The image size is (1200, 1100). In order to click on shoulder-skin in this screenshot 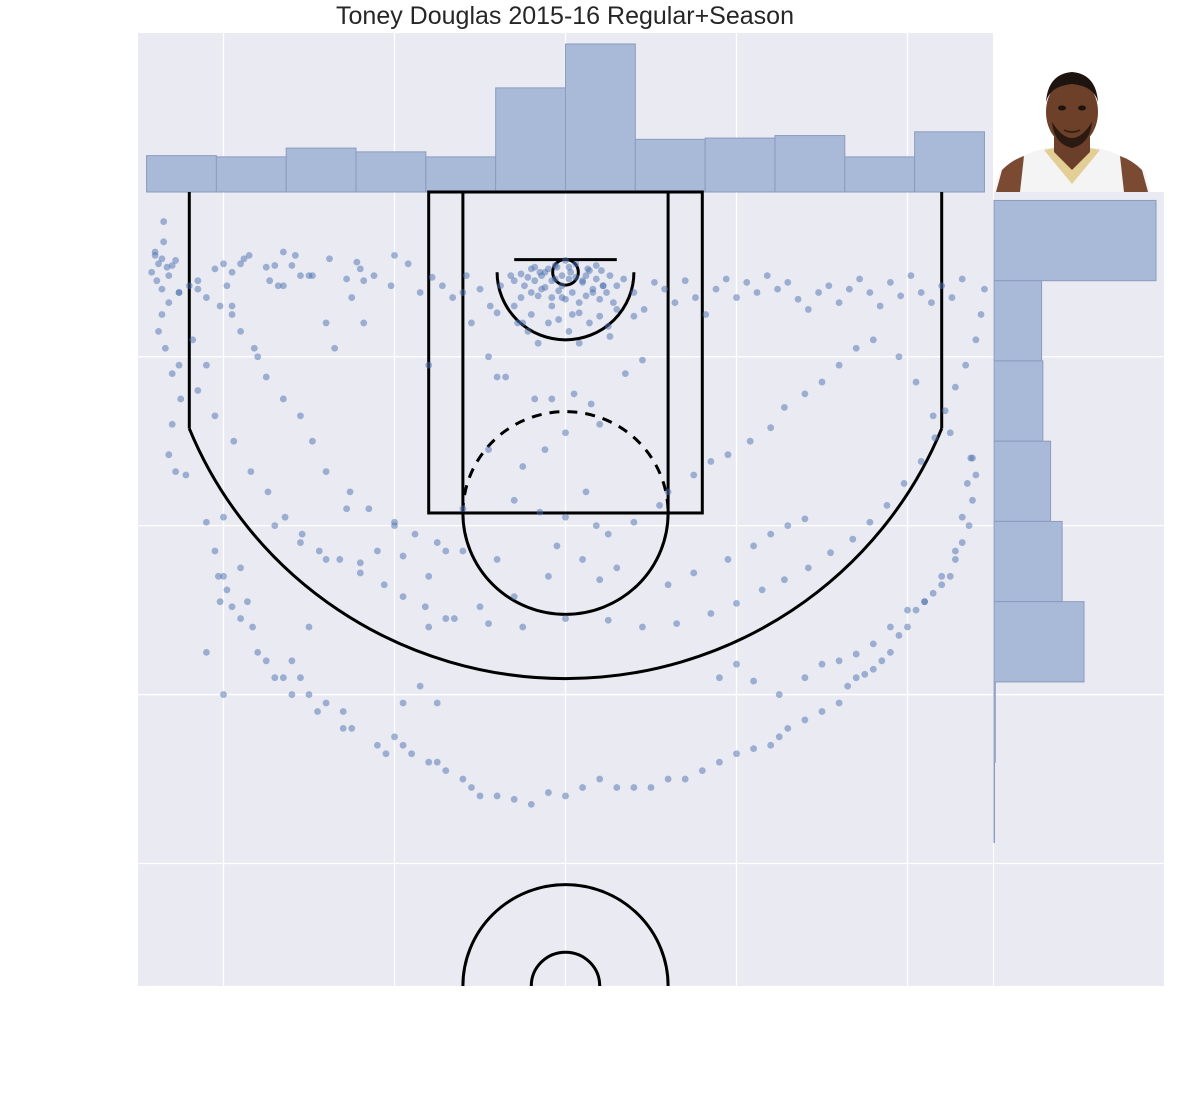, I will do `click(1072, 174)`.